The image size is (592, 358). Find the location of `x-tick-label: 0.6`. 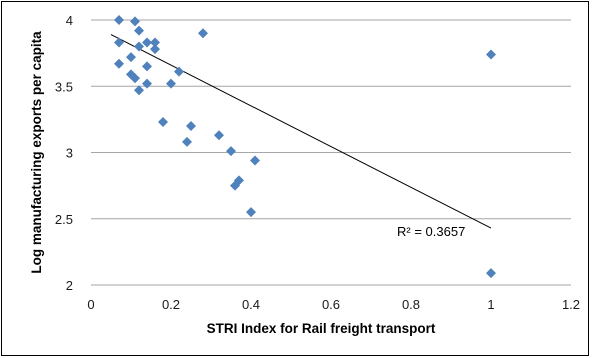

x-tick-label: 0.6 is located at coordinates (331, 304).